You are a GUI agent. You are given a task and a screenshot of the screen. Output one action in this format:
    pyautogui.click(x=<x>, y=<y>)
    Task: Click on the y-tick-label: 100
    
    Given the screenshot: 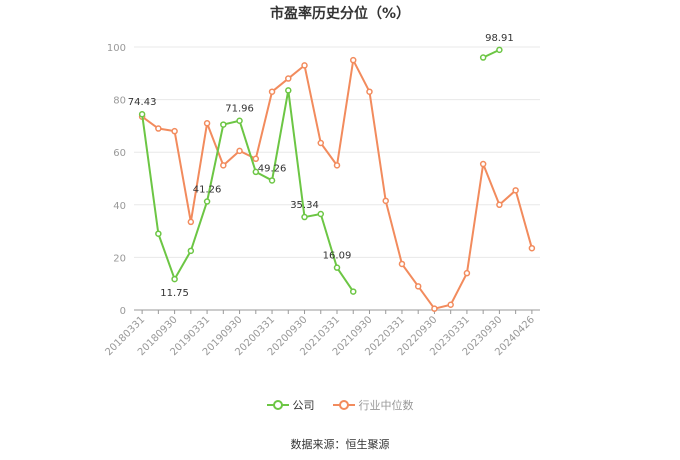 What is the action you would take?
    pyautogui.click(x=116, y=48)
    